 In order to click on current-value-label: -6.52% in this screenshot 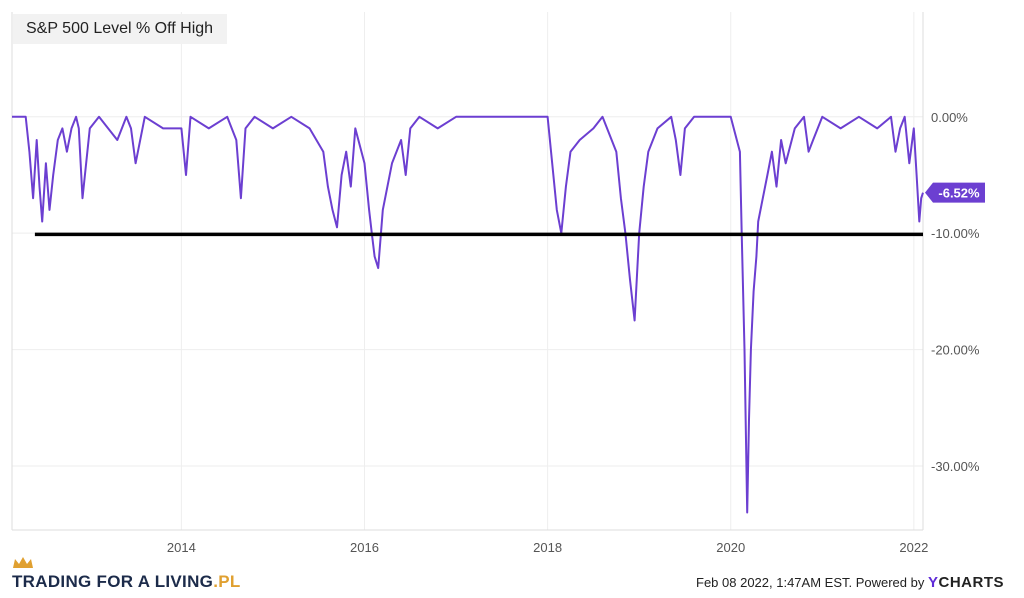, I will do `click(959, 193)`.